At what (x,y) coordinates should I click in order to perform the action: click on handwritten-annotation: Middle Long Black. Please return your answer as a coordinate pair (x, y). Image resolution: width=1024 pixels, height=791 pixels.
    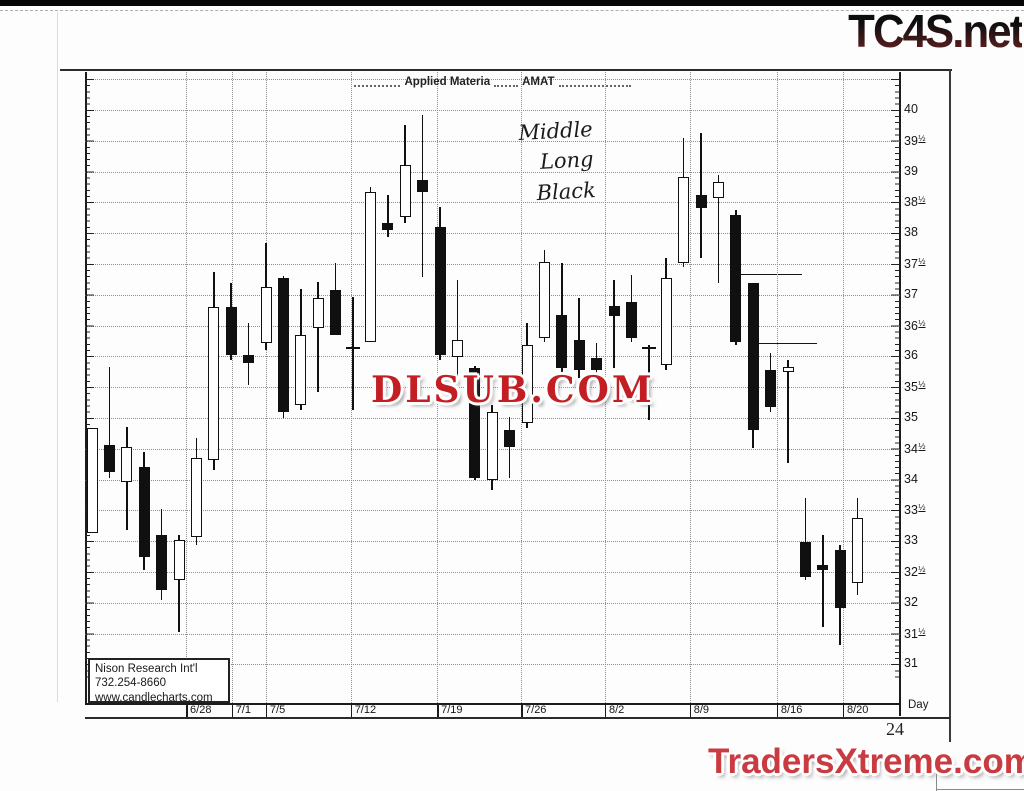
    Looking at the image, I should click on (557, 161).